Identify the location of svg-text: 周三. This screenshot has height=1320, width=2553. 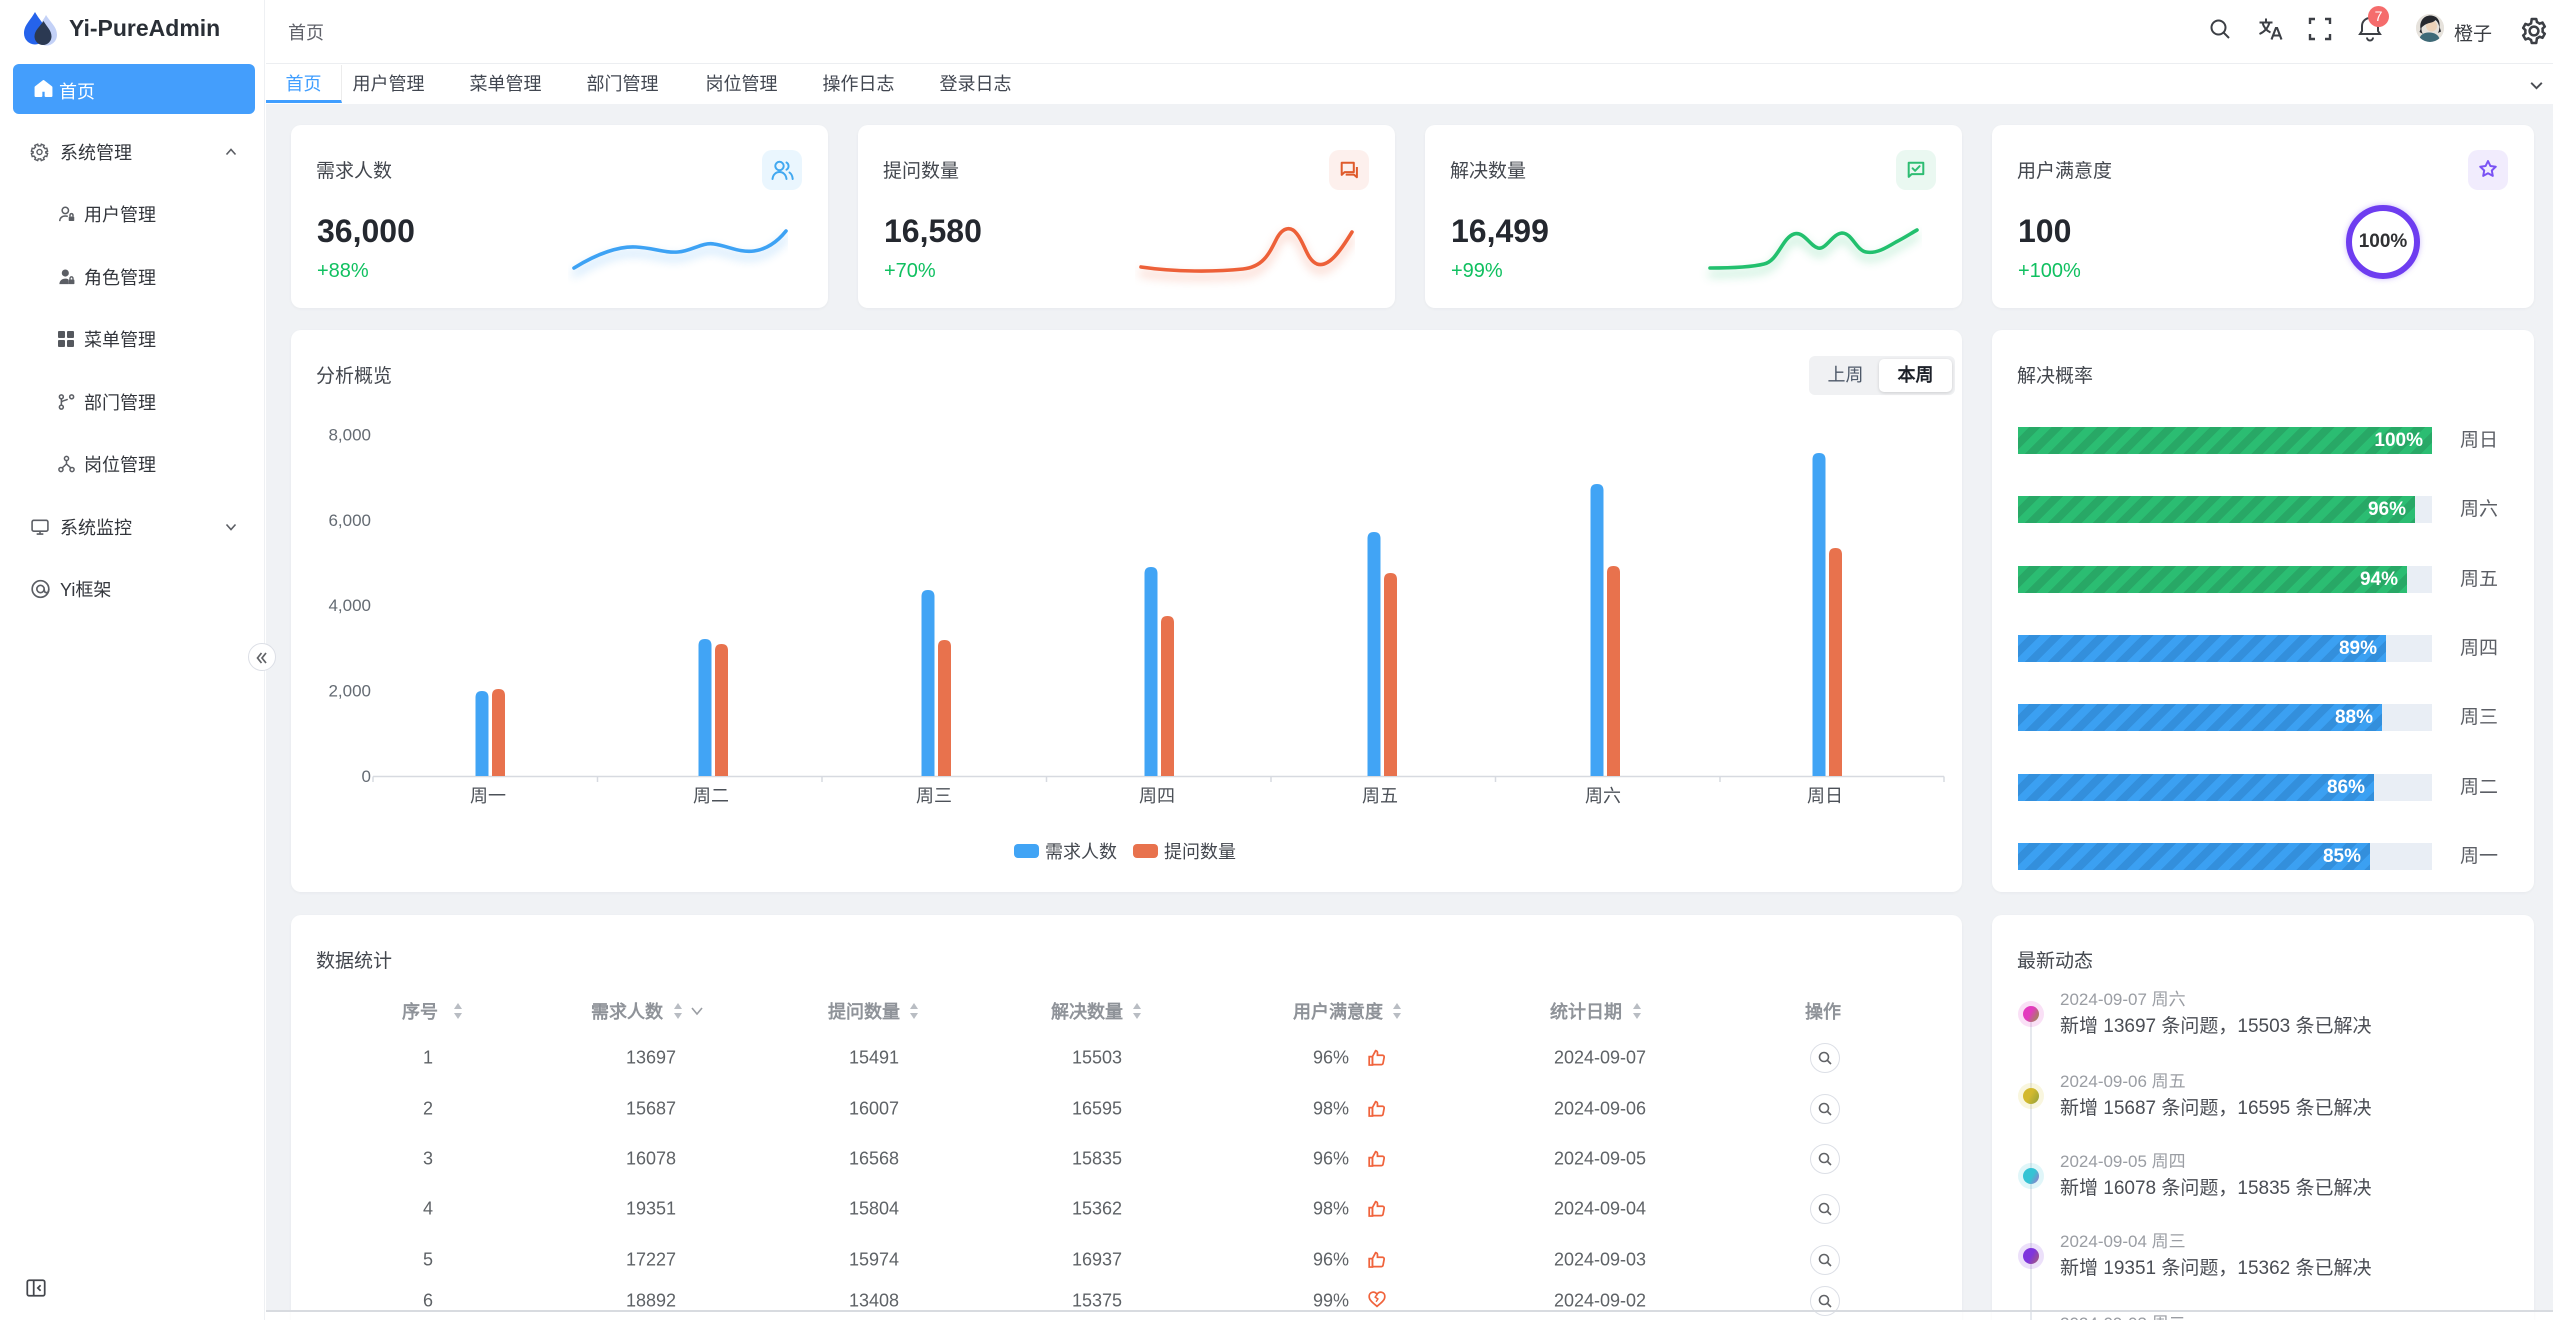
(934, 796).